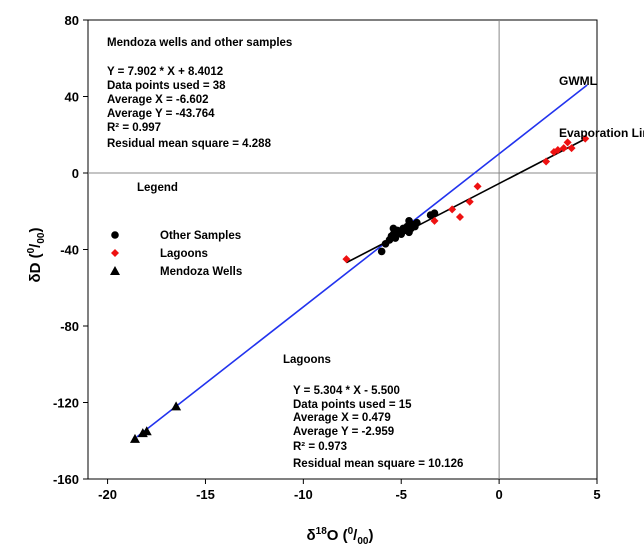 The height and width of the screenshot is (549, 644). I want to click on mendoza-annotation-title: Mendoza wells and other samples, so click(199, 43).